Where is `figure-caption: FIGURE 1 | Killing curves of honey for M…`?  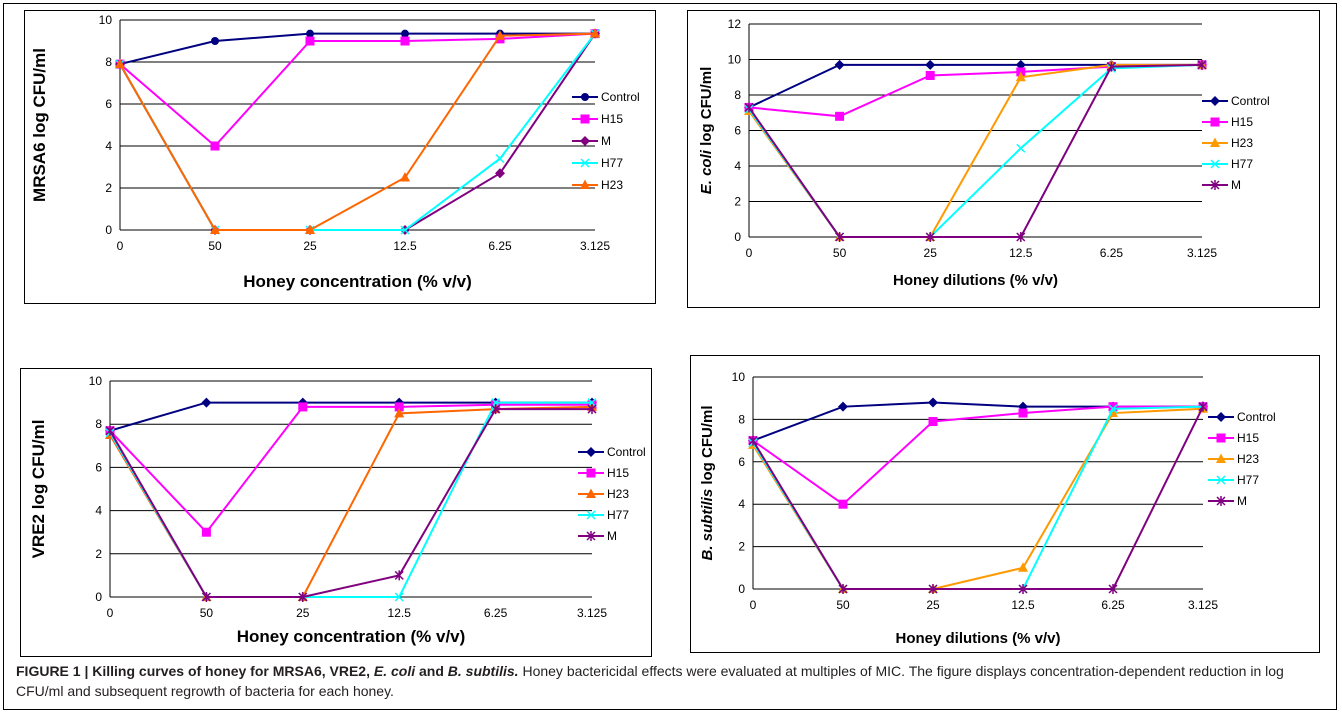 figure-caption: FIGURE 1 | Killing curves of honey for M… is located at coordinates (671, 681).